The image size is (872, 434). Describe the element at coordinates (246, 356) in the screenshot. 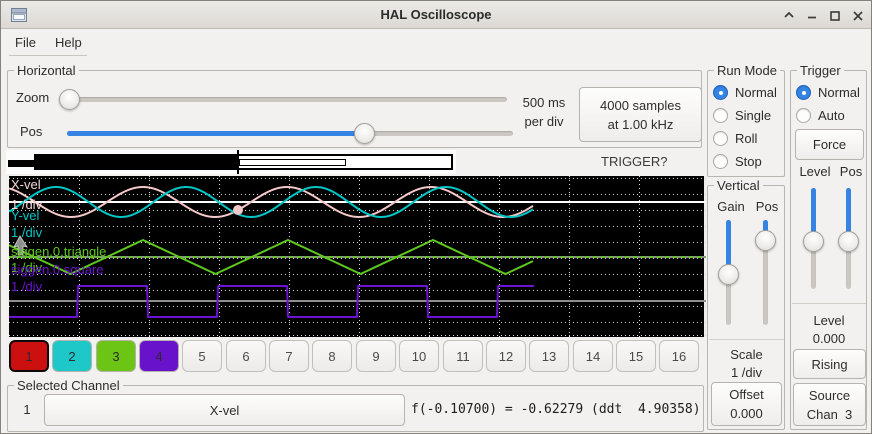

I see `channel-button-6: 6` at that location.